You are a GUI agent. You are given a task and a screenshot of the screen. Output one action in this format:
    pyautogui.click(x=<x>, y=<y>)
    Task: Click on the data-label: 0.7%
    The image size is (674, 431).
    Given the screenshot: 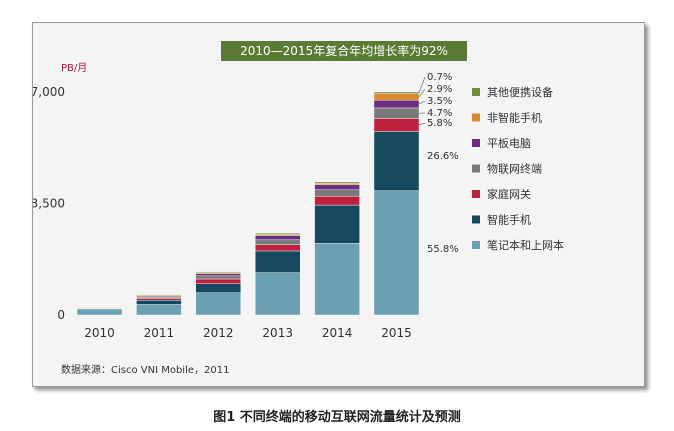 What is the action you would take?
    pyautogui.click(x=439, y=77)
    